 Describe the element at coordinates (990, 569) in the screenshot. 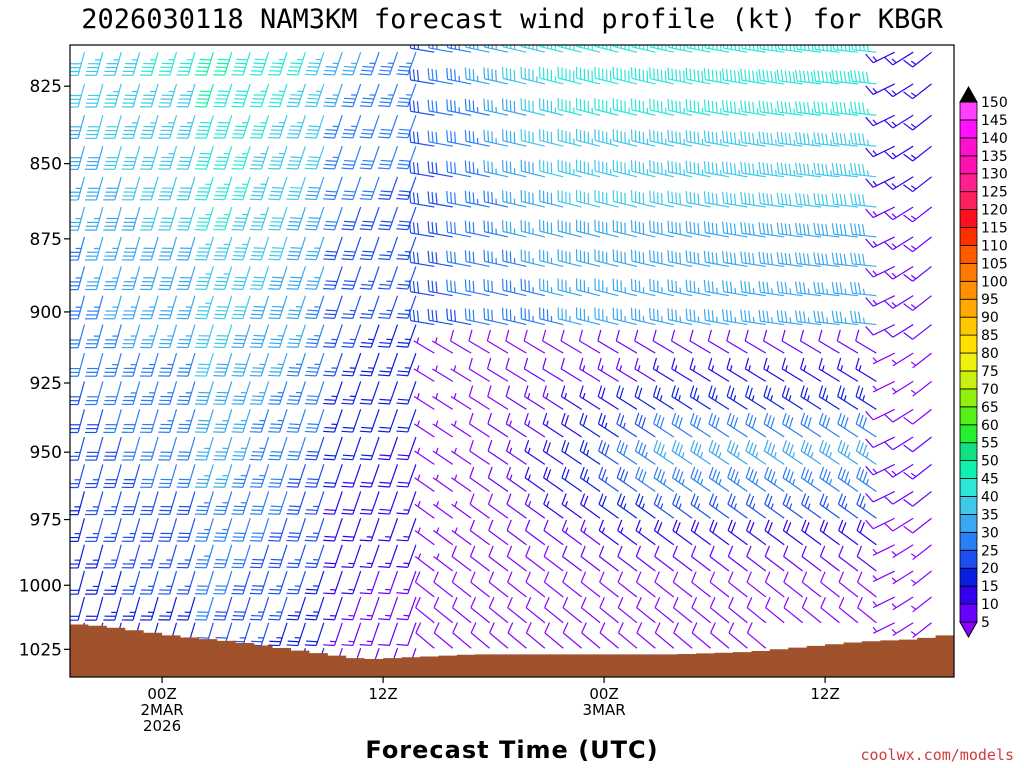

I see `colorbar-label: 20` at that location.